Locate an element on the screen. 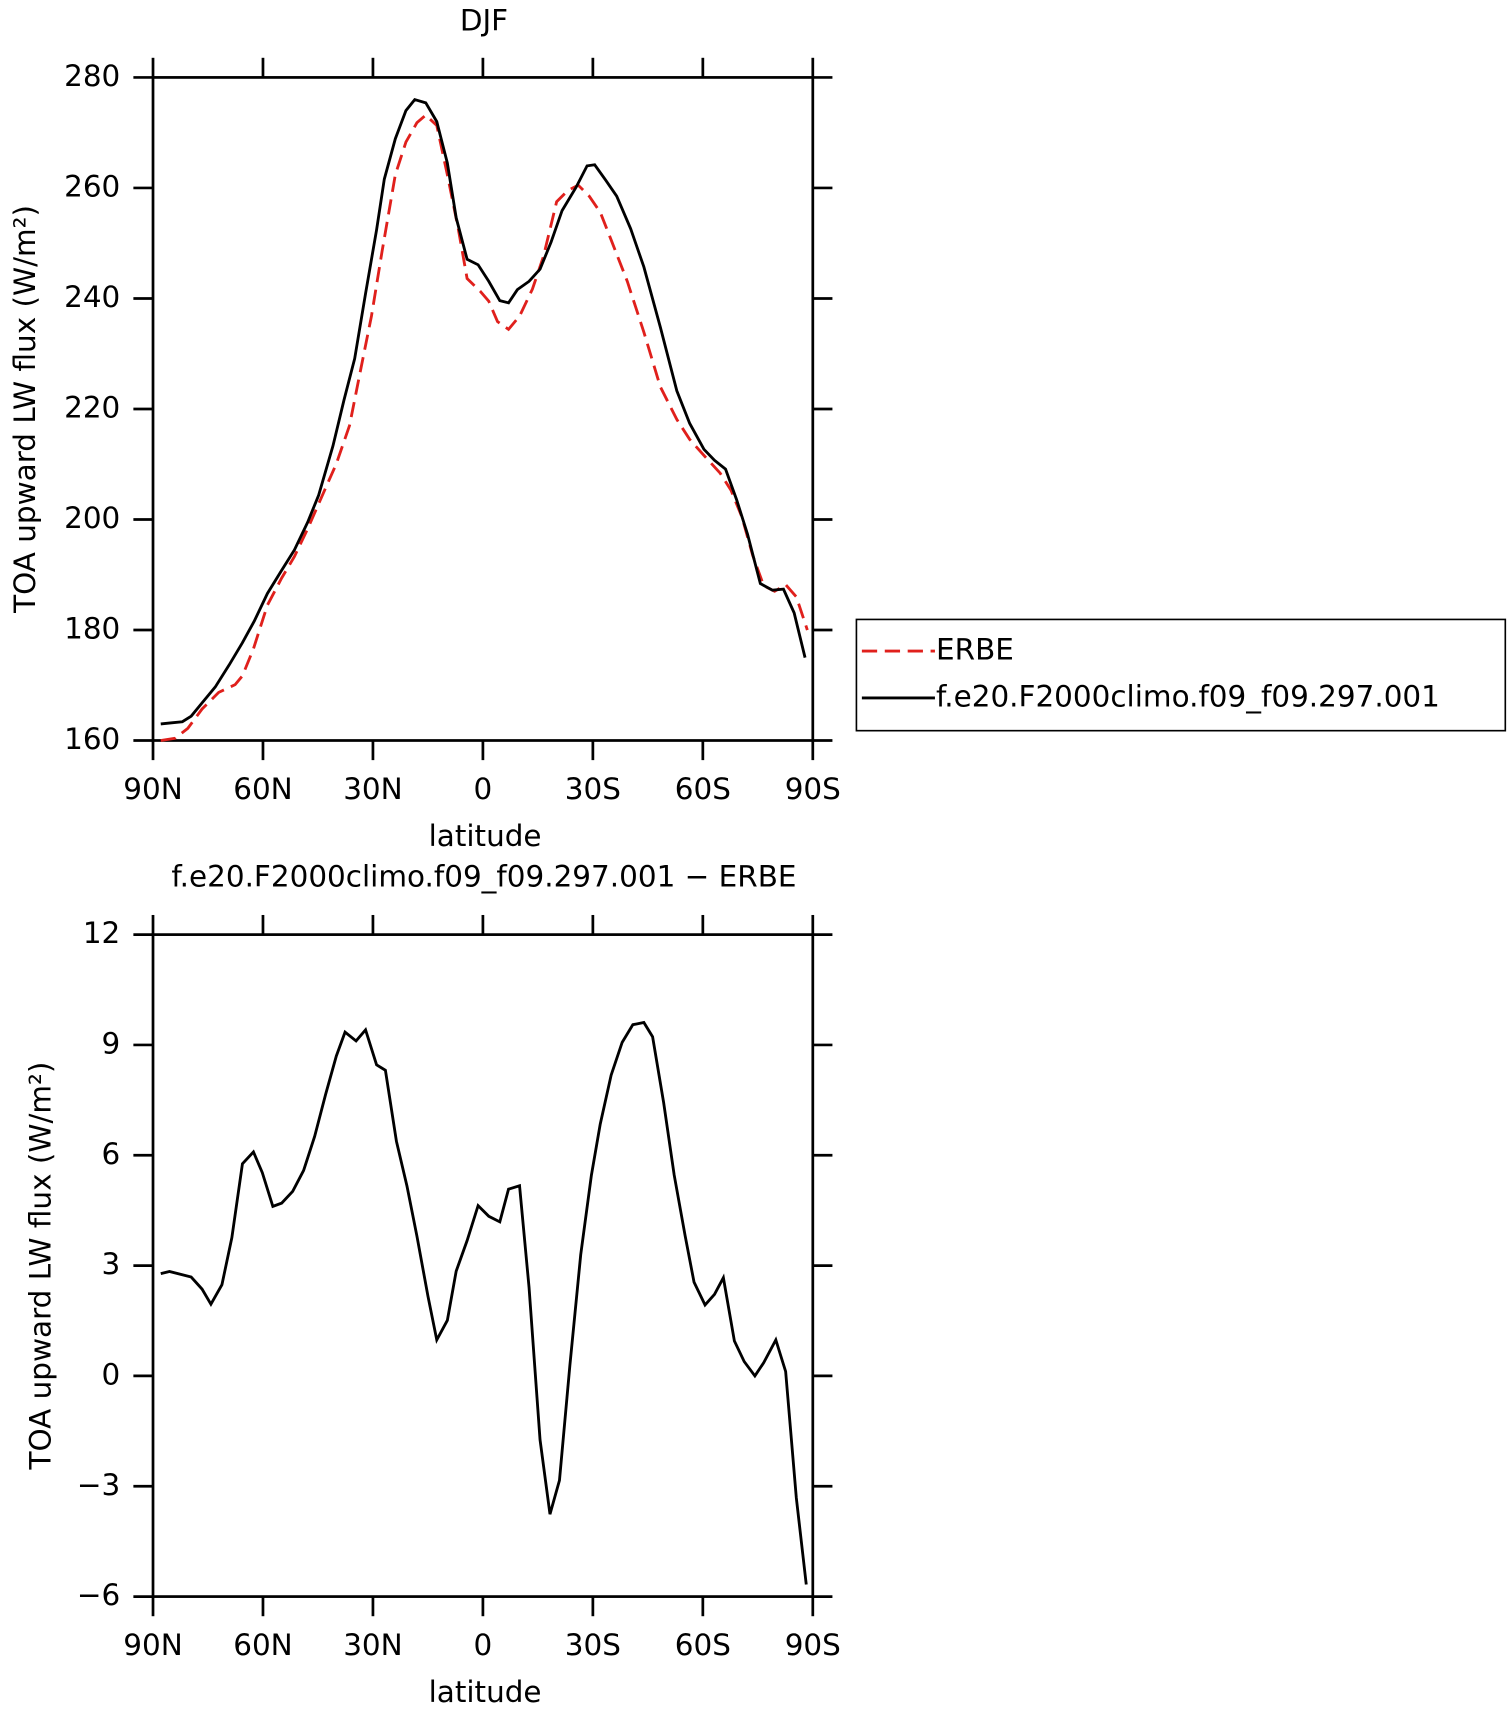 This screenshot has height=1710, width=1510. y-tick-label: −3 is located at coordinates (98, 1485).